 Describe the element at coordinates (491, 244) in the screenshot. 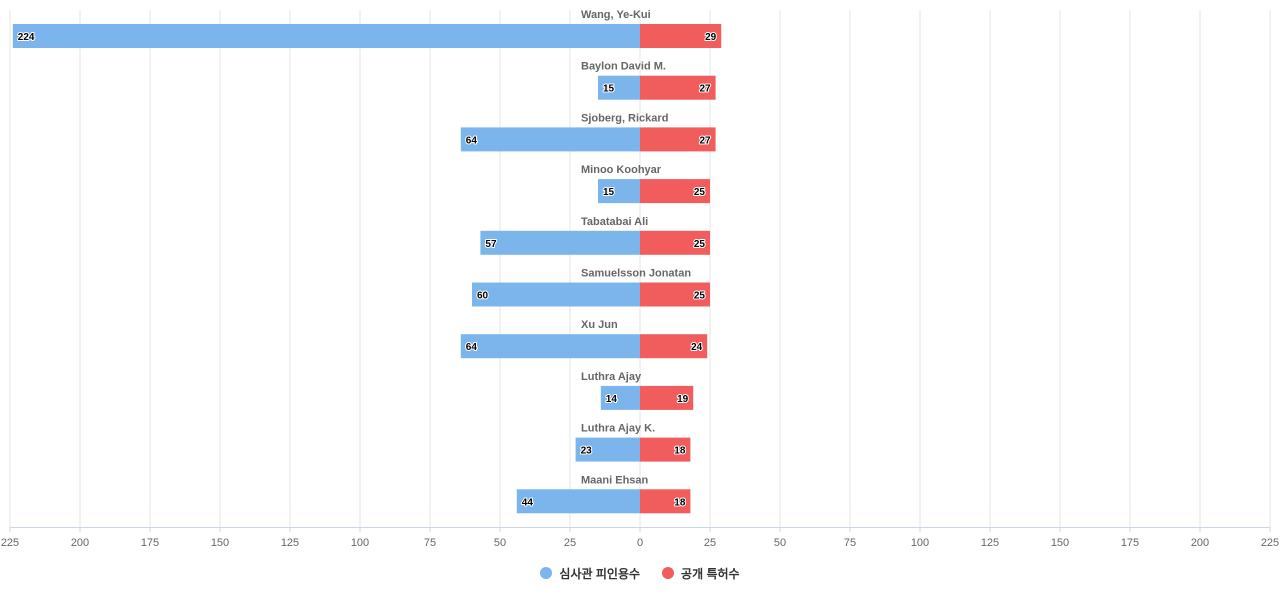

I see `data-label-examiner-citations: 57` at that location.